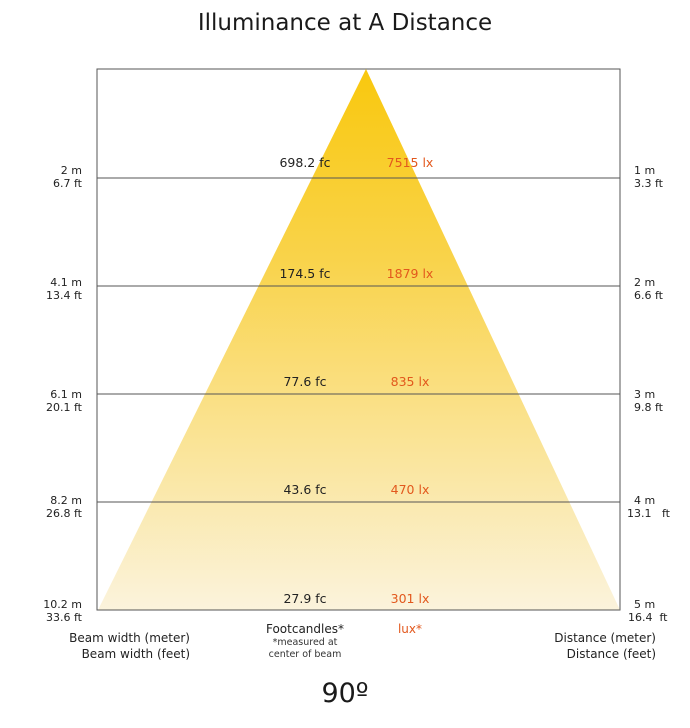  I want to click on lux-header: lux*, so click(410, 629).